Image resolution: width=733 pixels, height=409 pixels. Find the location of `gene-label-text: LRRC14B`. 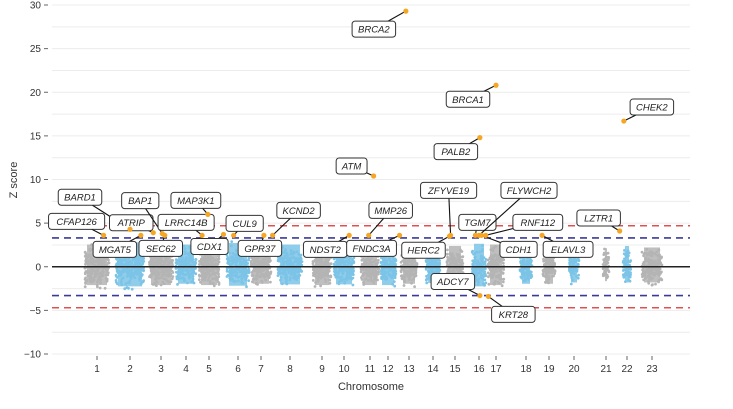

gene-label-text: LRRC14B is located at coordinates (186, 223).